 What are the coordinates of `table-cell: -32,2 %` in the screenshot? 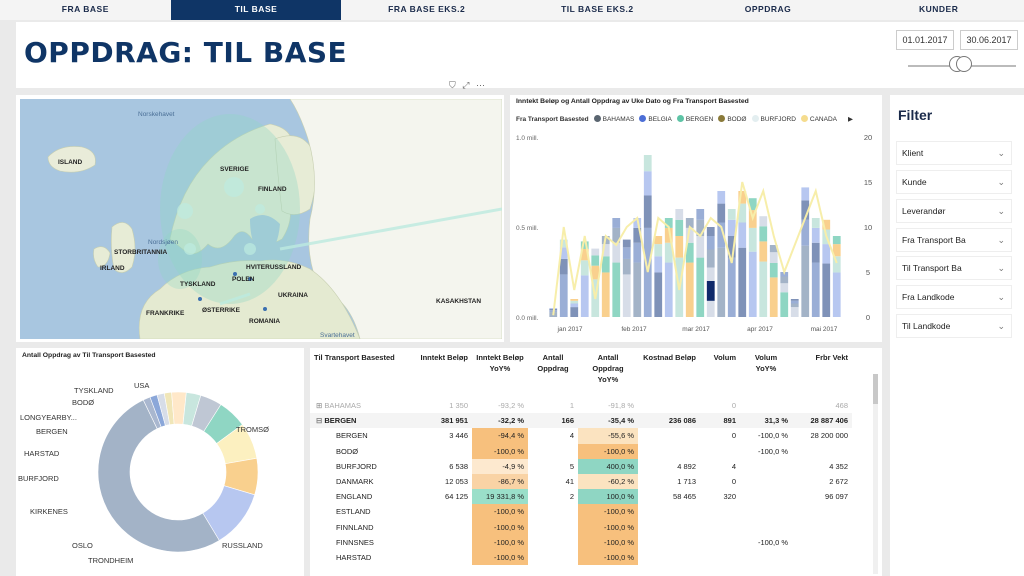 It's located at (511, 421).